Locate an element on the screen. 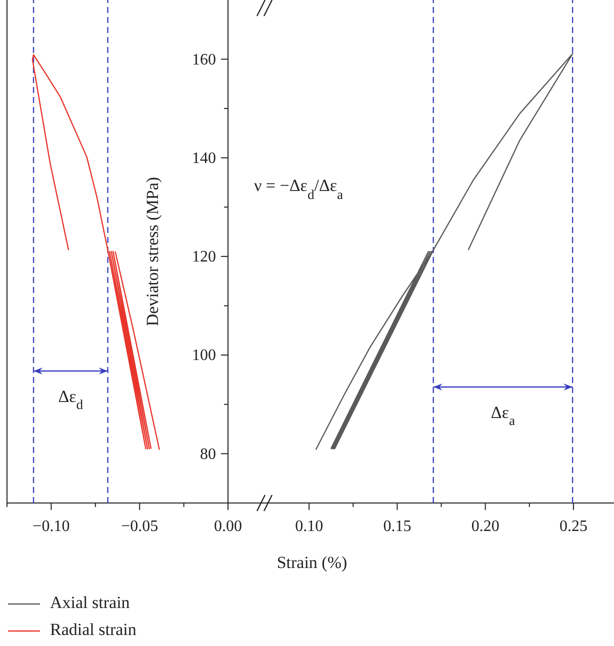 The width and height of the screenshot is (614, 646). y-tick-label: 160 is located at coordinates (204, 59).